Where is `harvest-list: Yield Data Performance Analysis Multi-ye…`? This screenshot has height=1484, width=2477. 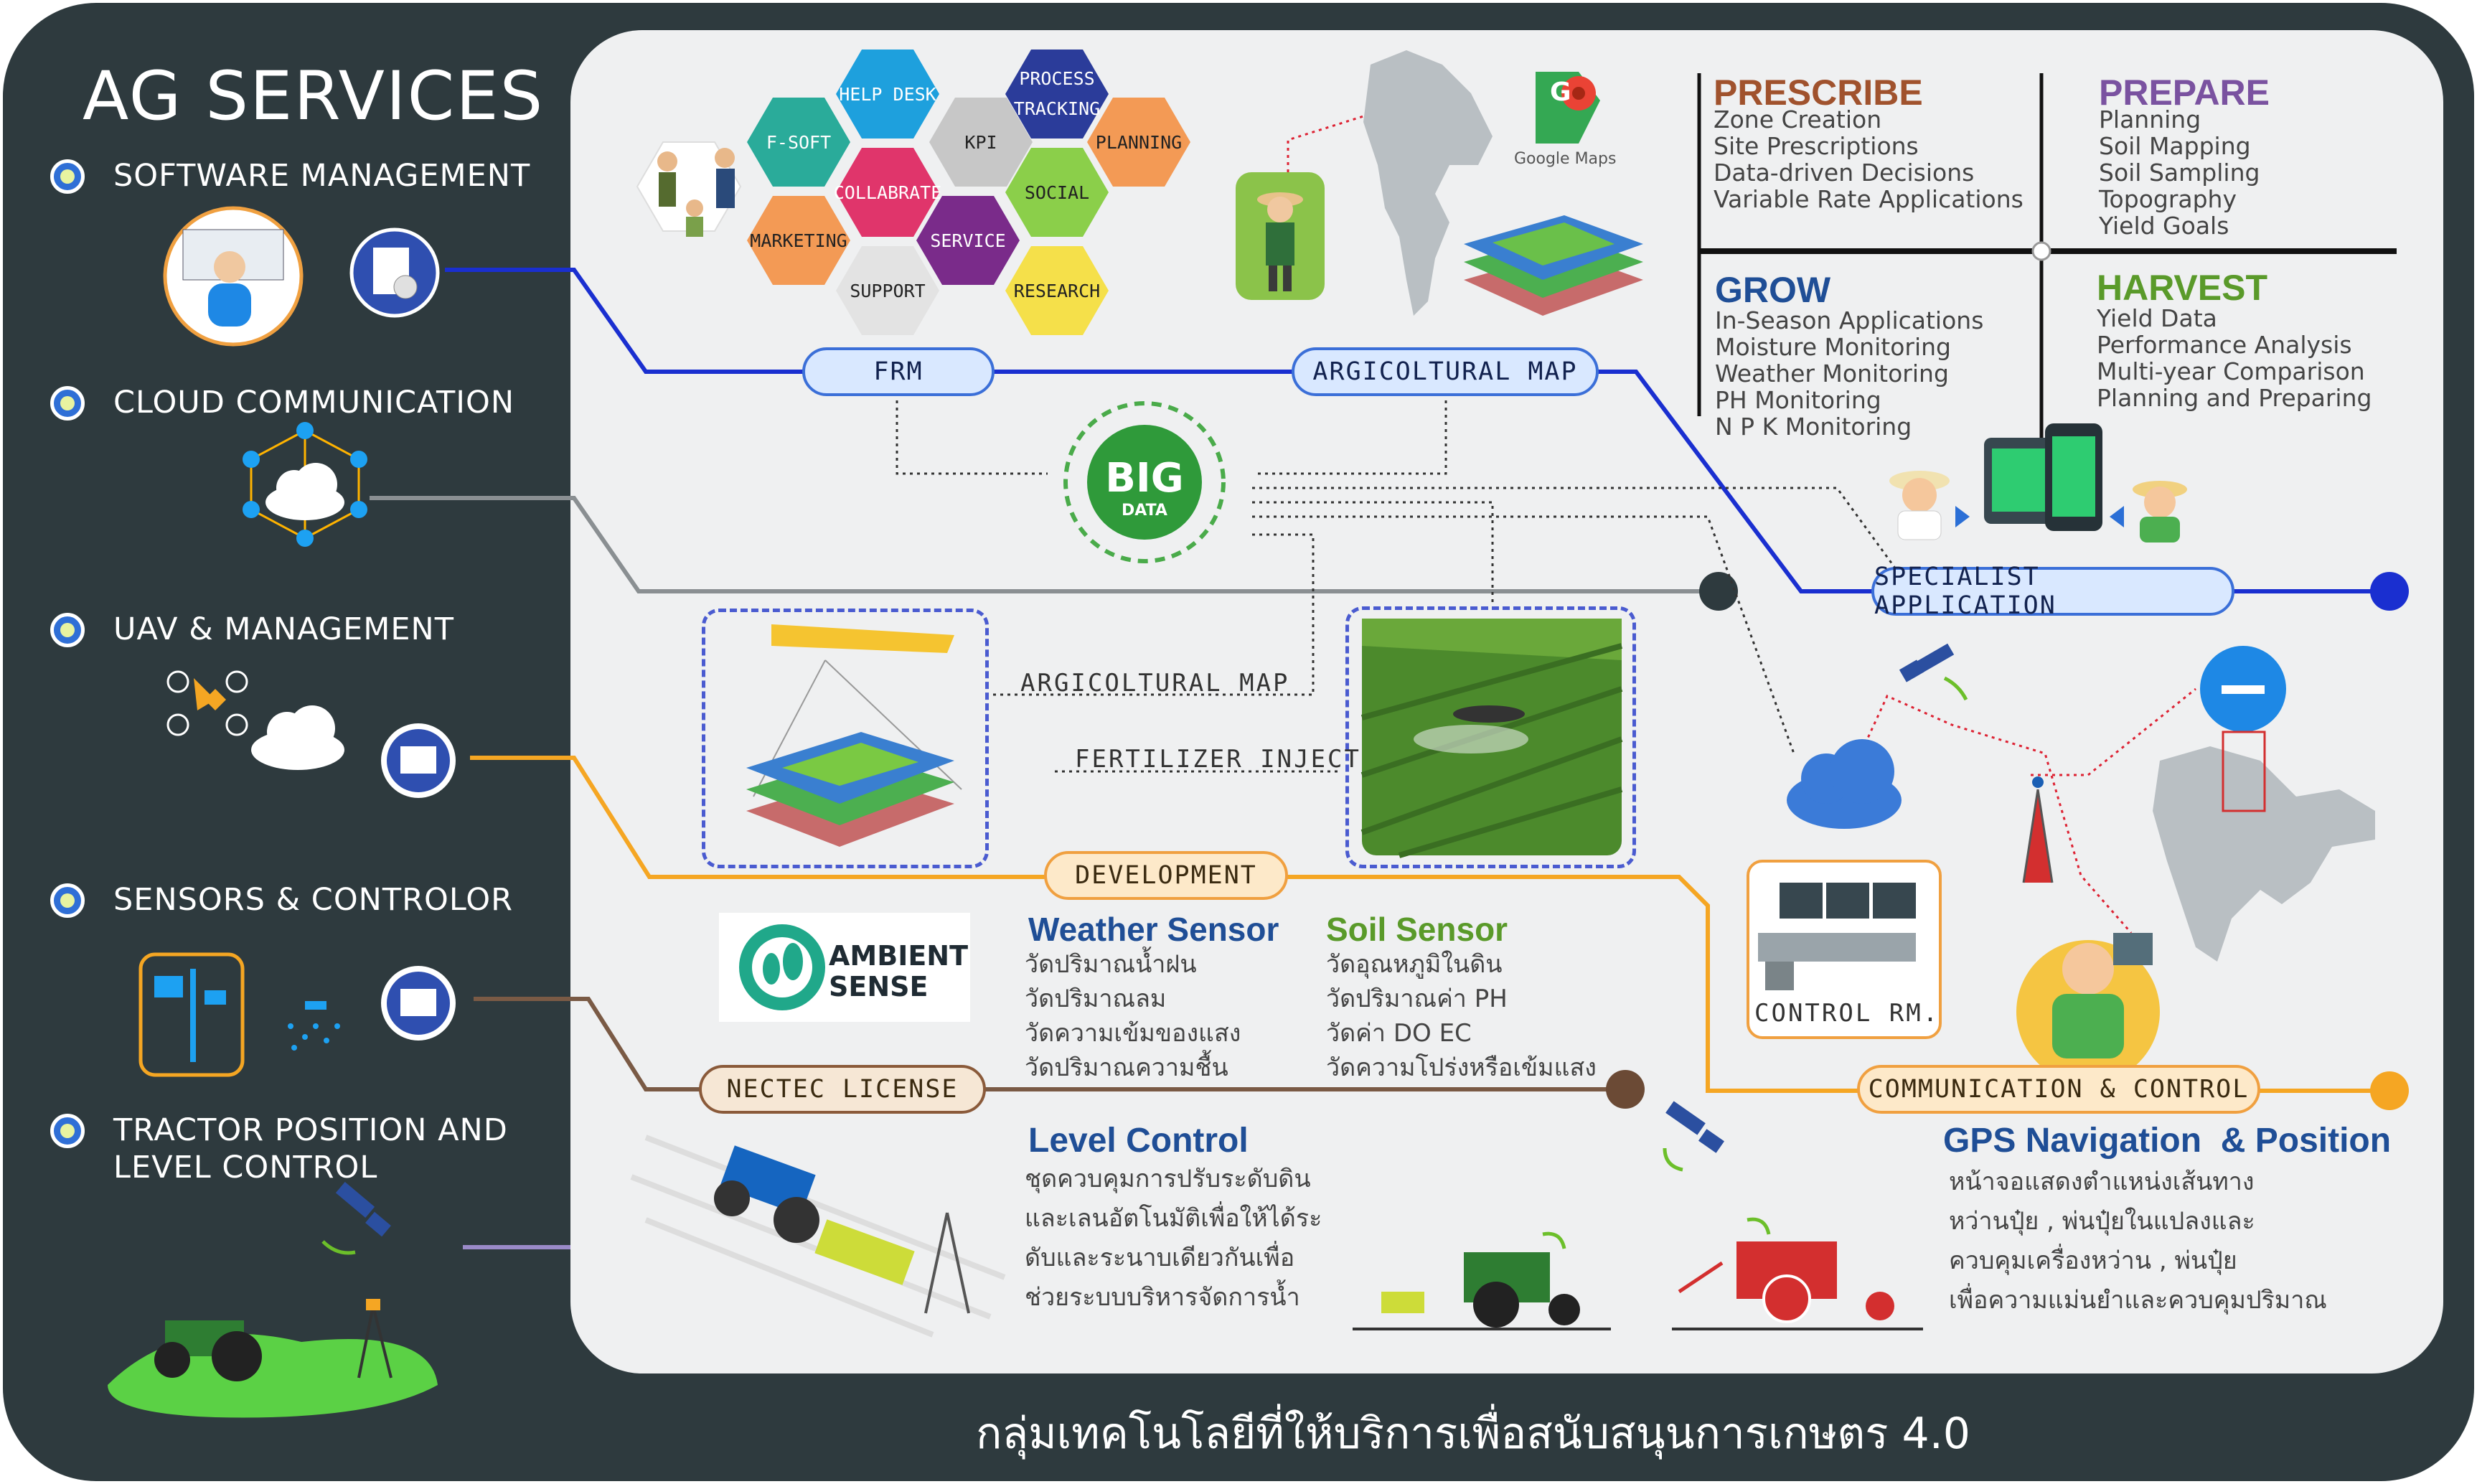 harvest-list: Yield Data Performance Analysis Multi-ye… is located at coordinates (2234, 358).